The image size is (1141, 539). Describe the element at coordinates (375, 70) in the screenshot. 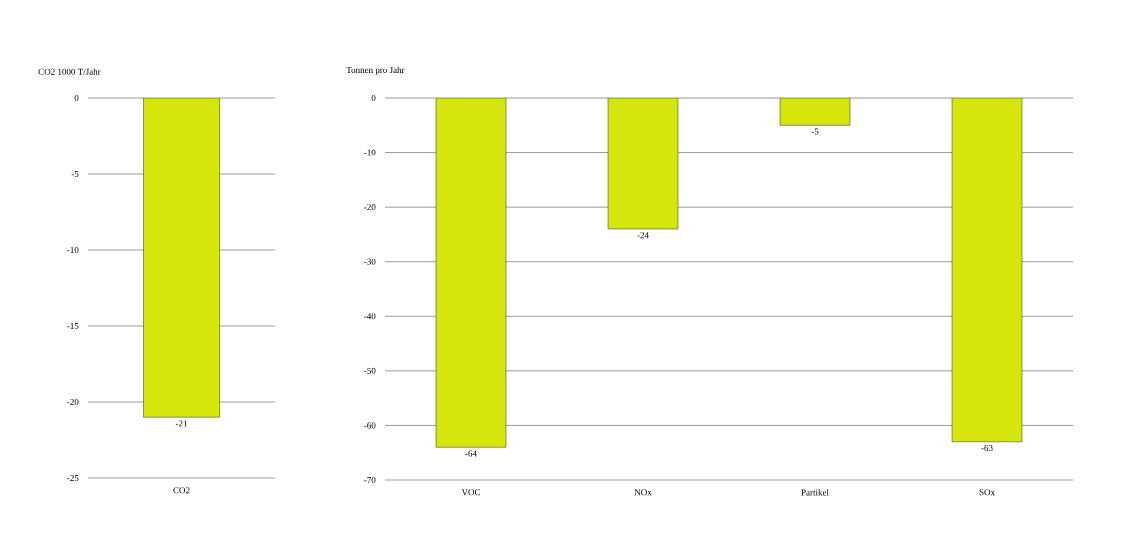

I see `y-axis-title: Tonnen pro Jahr` at that location.